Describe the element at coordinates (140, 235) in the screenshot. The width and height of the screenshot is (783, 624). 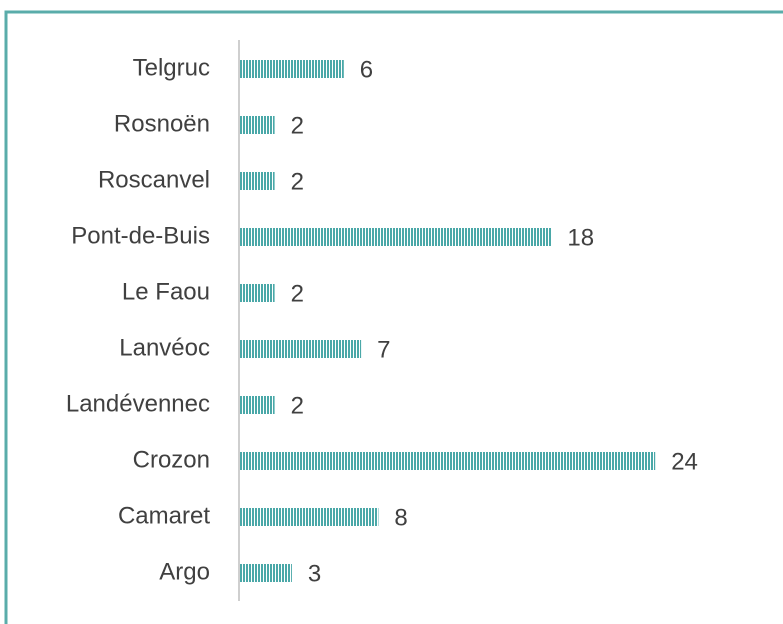
I see `y-tick-label: Pont-de-Buis` at that location.